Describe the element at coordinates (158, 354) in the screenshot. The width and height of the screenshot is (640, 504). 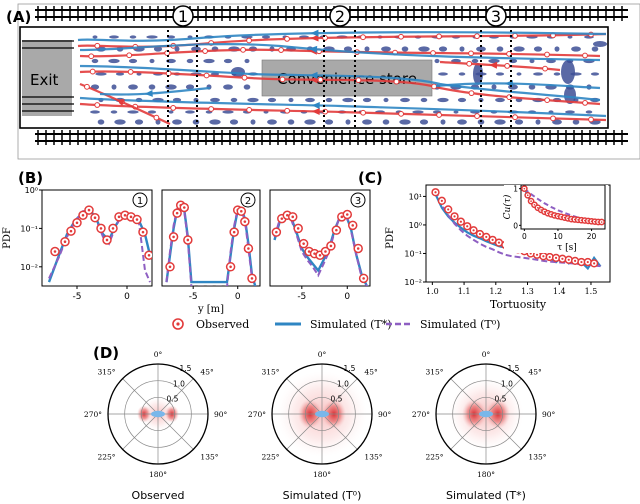
I see `angle-label: 0°` at that location.